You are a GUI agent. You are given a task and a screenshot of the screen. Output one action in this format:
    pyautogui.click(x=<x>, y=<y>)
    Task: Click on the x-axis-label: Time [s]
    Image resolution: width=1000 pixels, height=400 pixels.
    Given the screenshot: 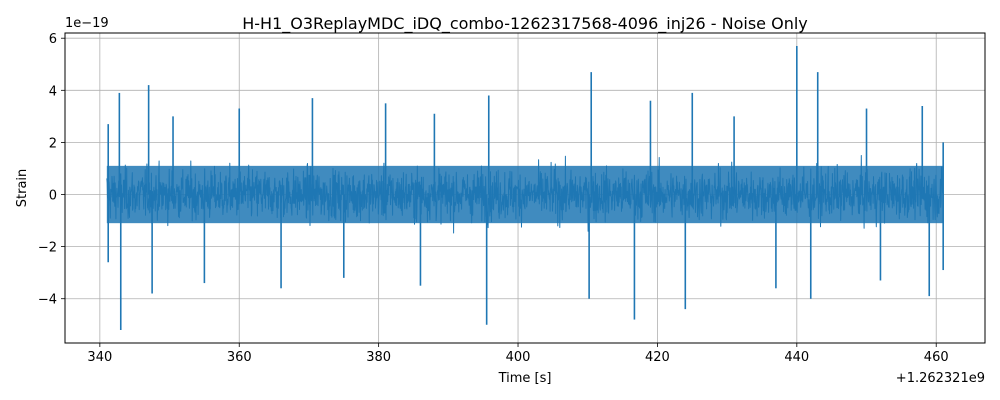 What is the action you would take?
    pyautogui.click(x=525, y=378)
    